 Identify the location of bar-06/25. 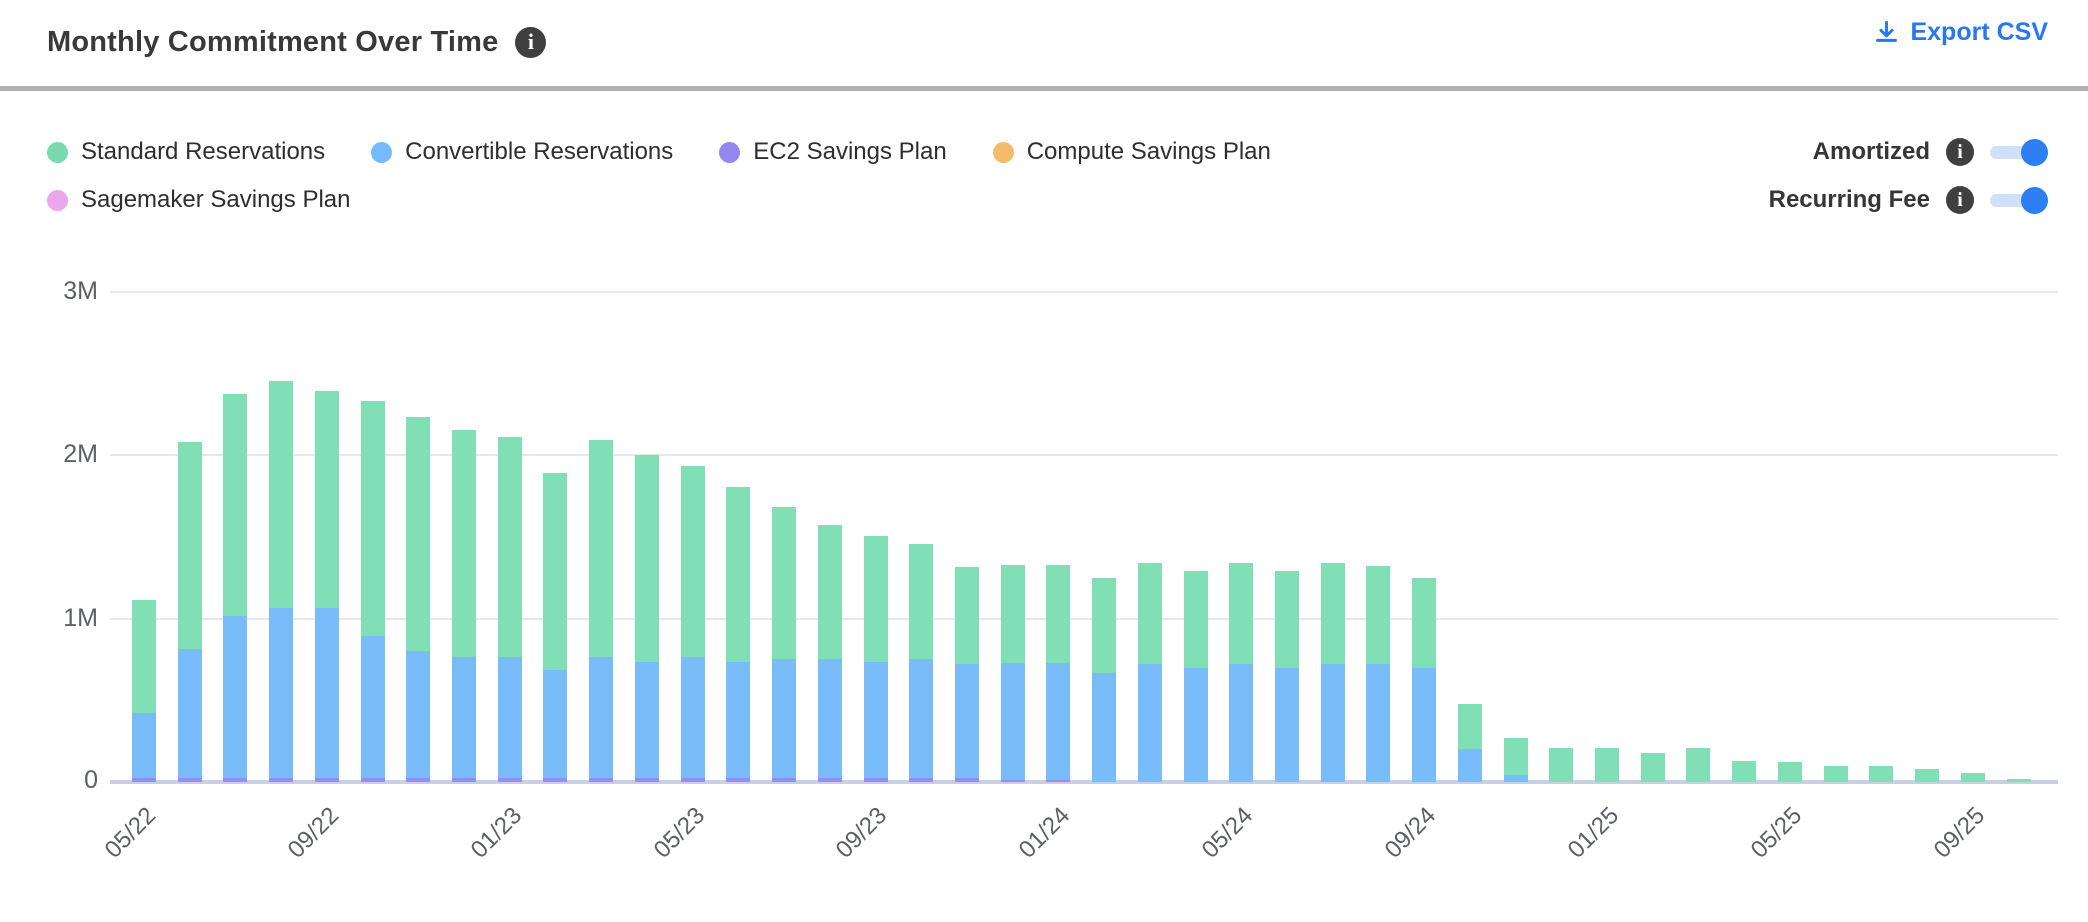
(1835, 773).